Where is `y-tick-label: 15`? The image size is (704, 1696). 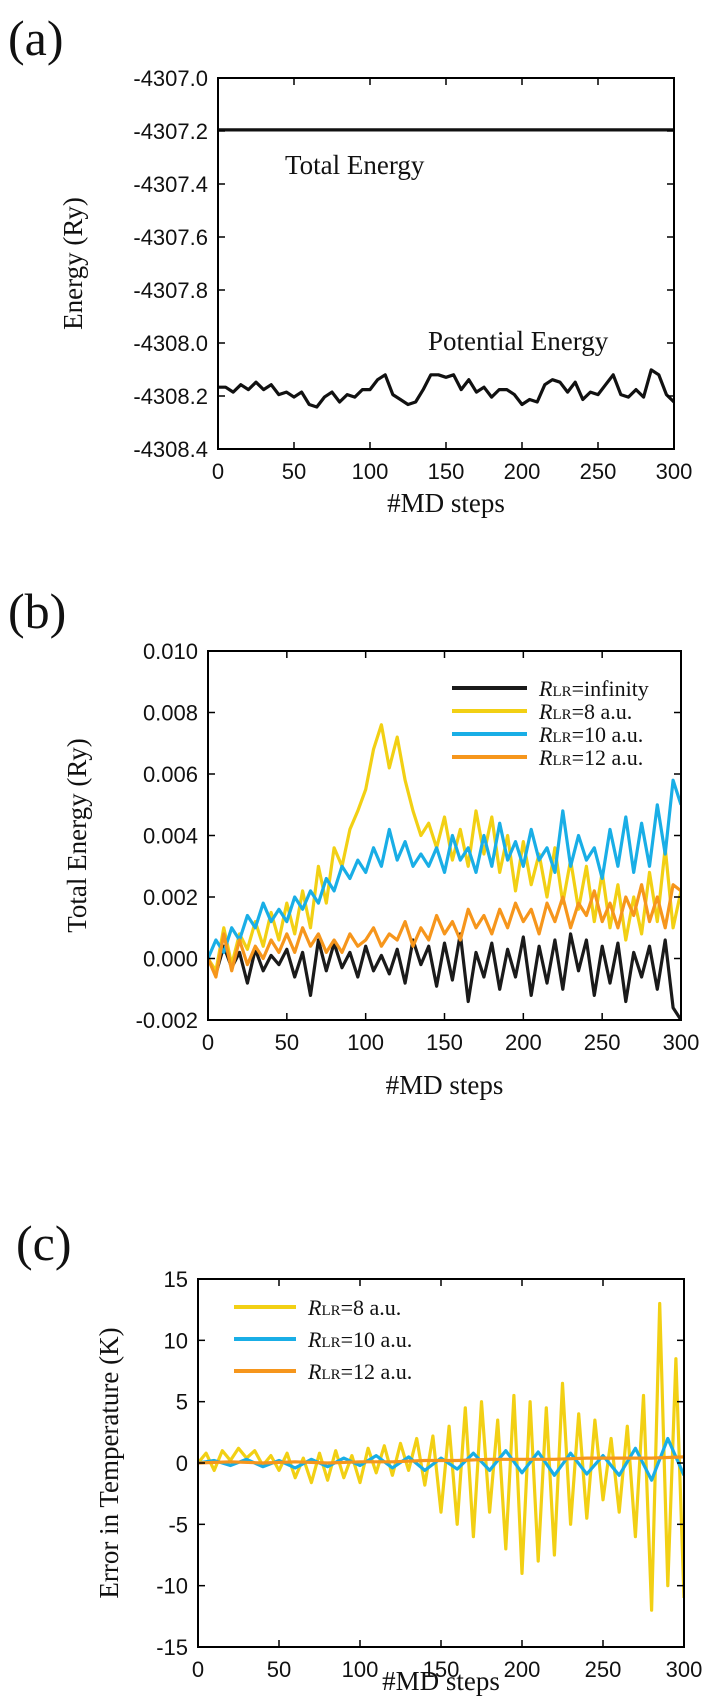 y-tick-label: 15 is located at coordinates (176, 1279).